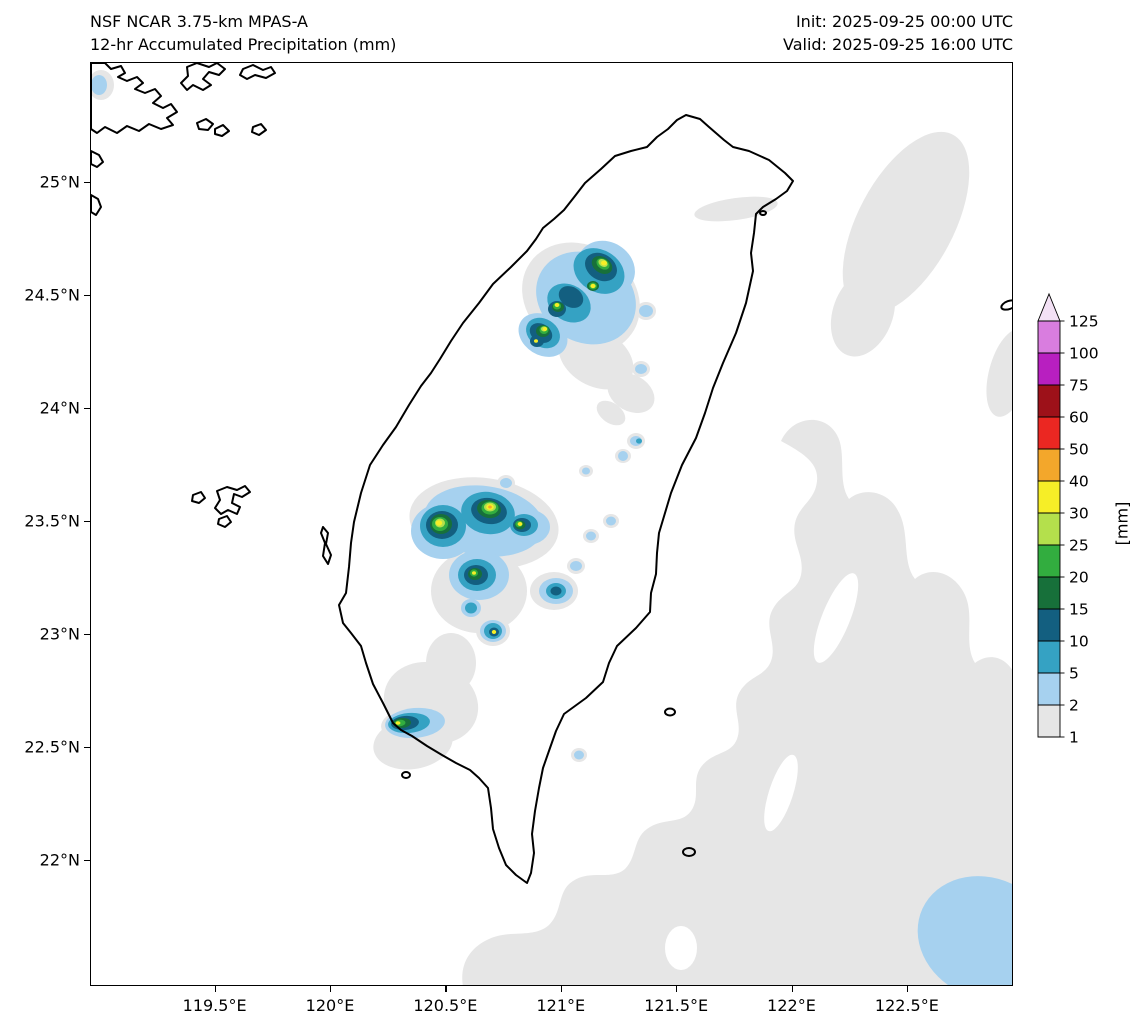 This screenshot has width=1144, height=1032. I want to click on colorbar-tick-label: 20, so click(1079, 578).